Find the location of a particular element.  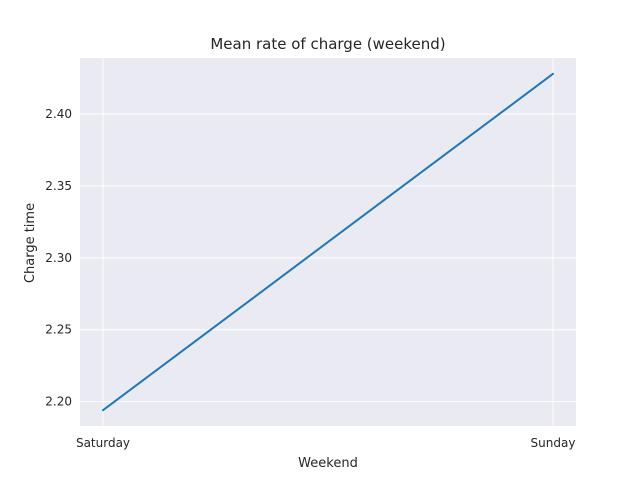

y-tick-label: 2.20 is located at coordinates (58, 402).